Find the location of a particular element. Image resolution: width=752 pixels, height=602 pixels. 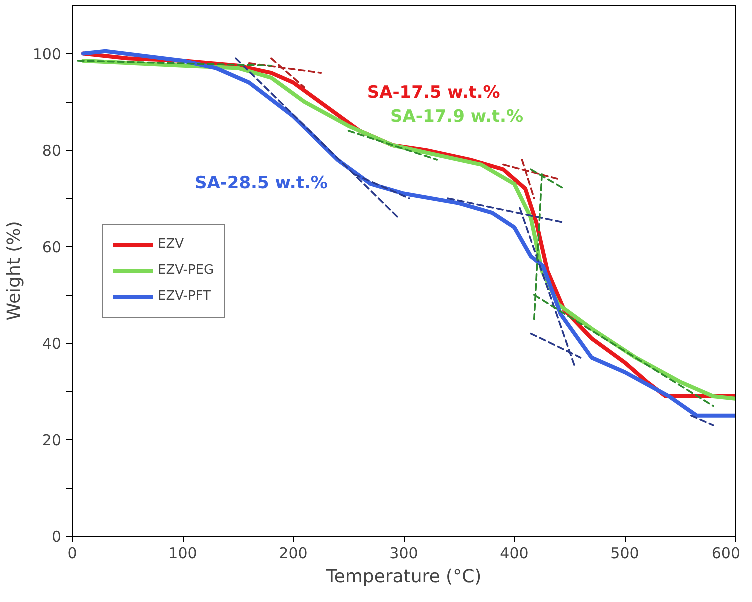

annotation: SA-17.9 w.t.% is located at coordinates (457, 117).